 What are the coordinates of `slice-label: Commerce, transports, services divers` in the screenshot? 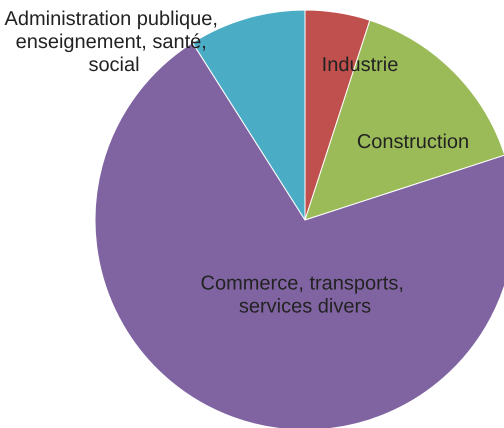 It's located at (305, 295).